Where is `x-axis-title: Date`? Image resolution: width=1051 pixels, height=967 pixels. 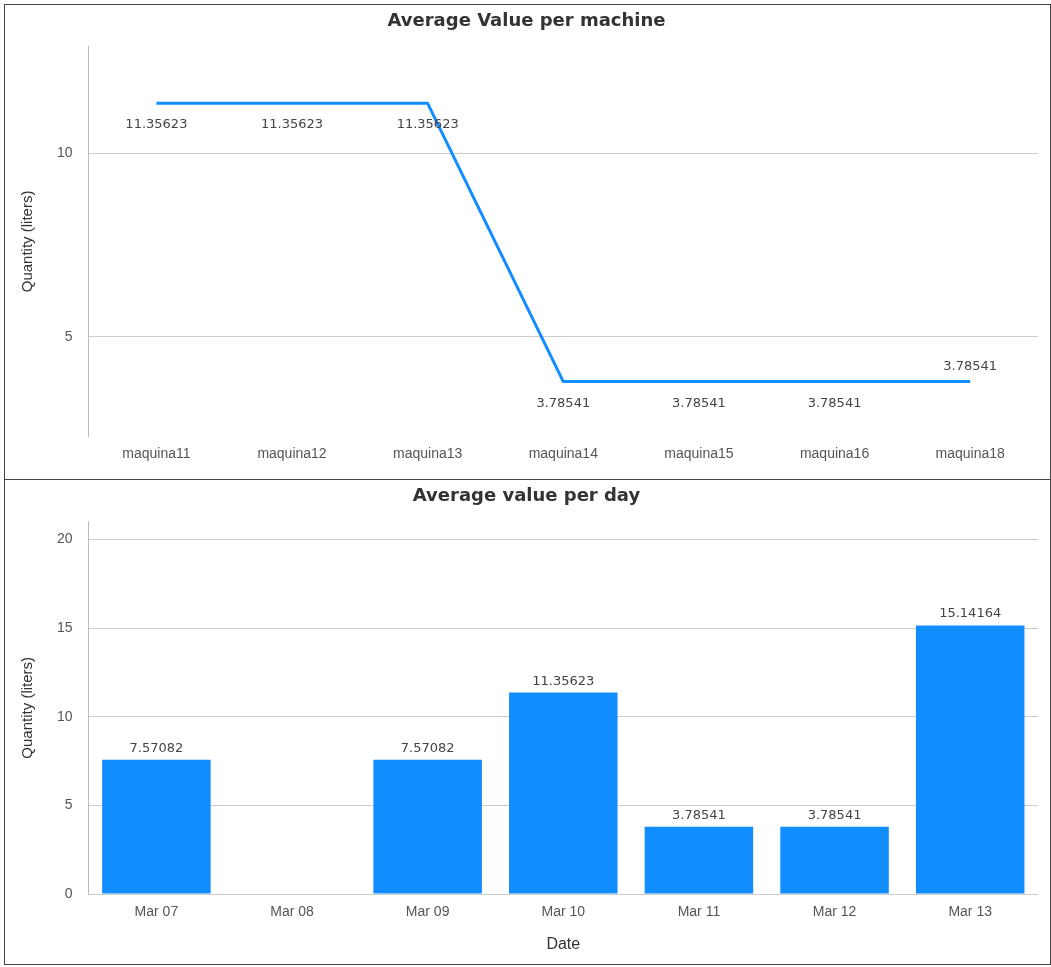
x-axis-title: Date is located at coordinates (563, 943).